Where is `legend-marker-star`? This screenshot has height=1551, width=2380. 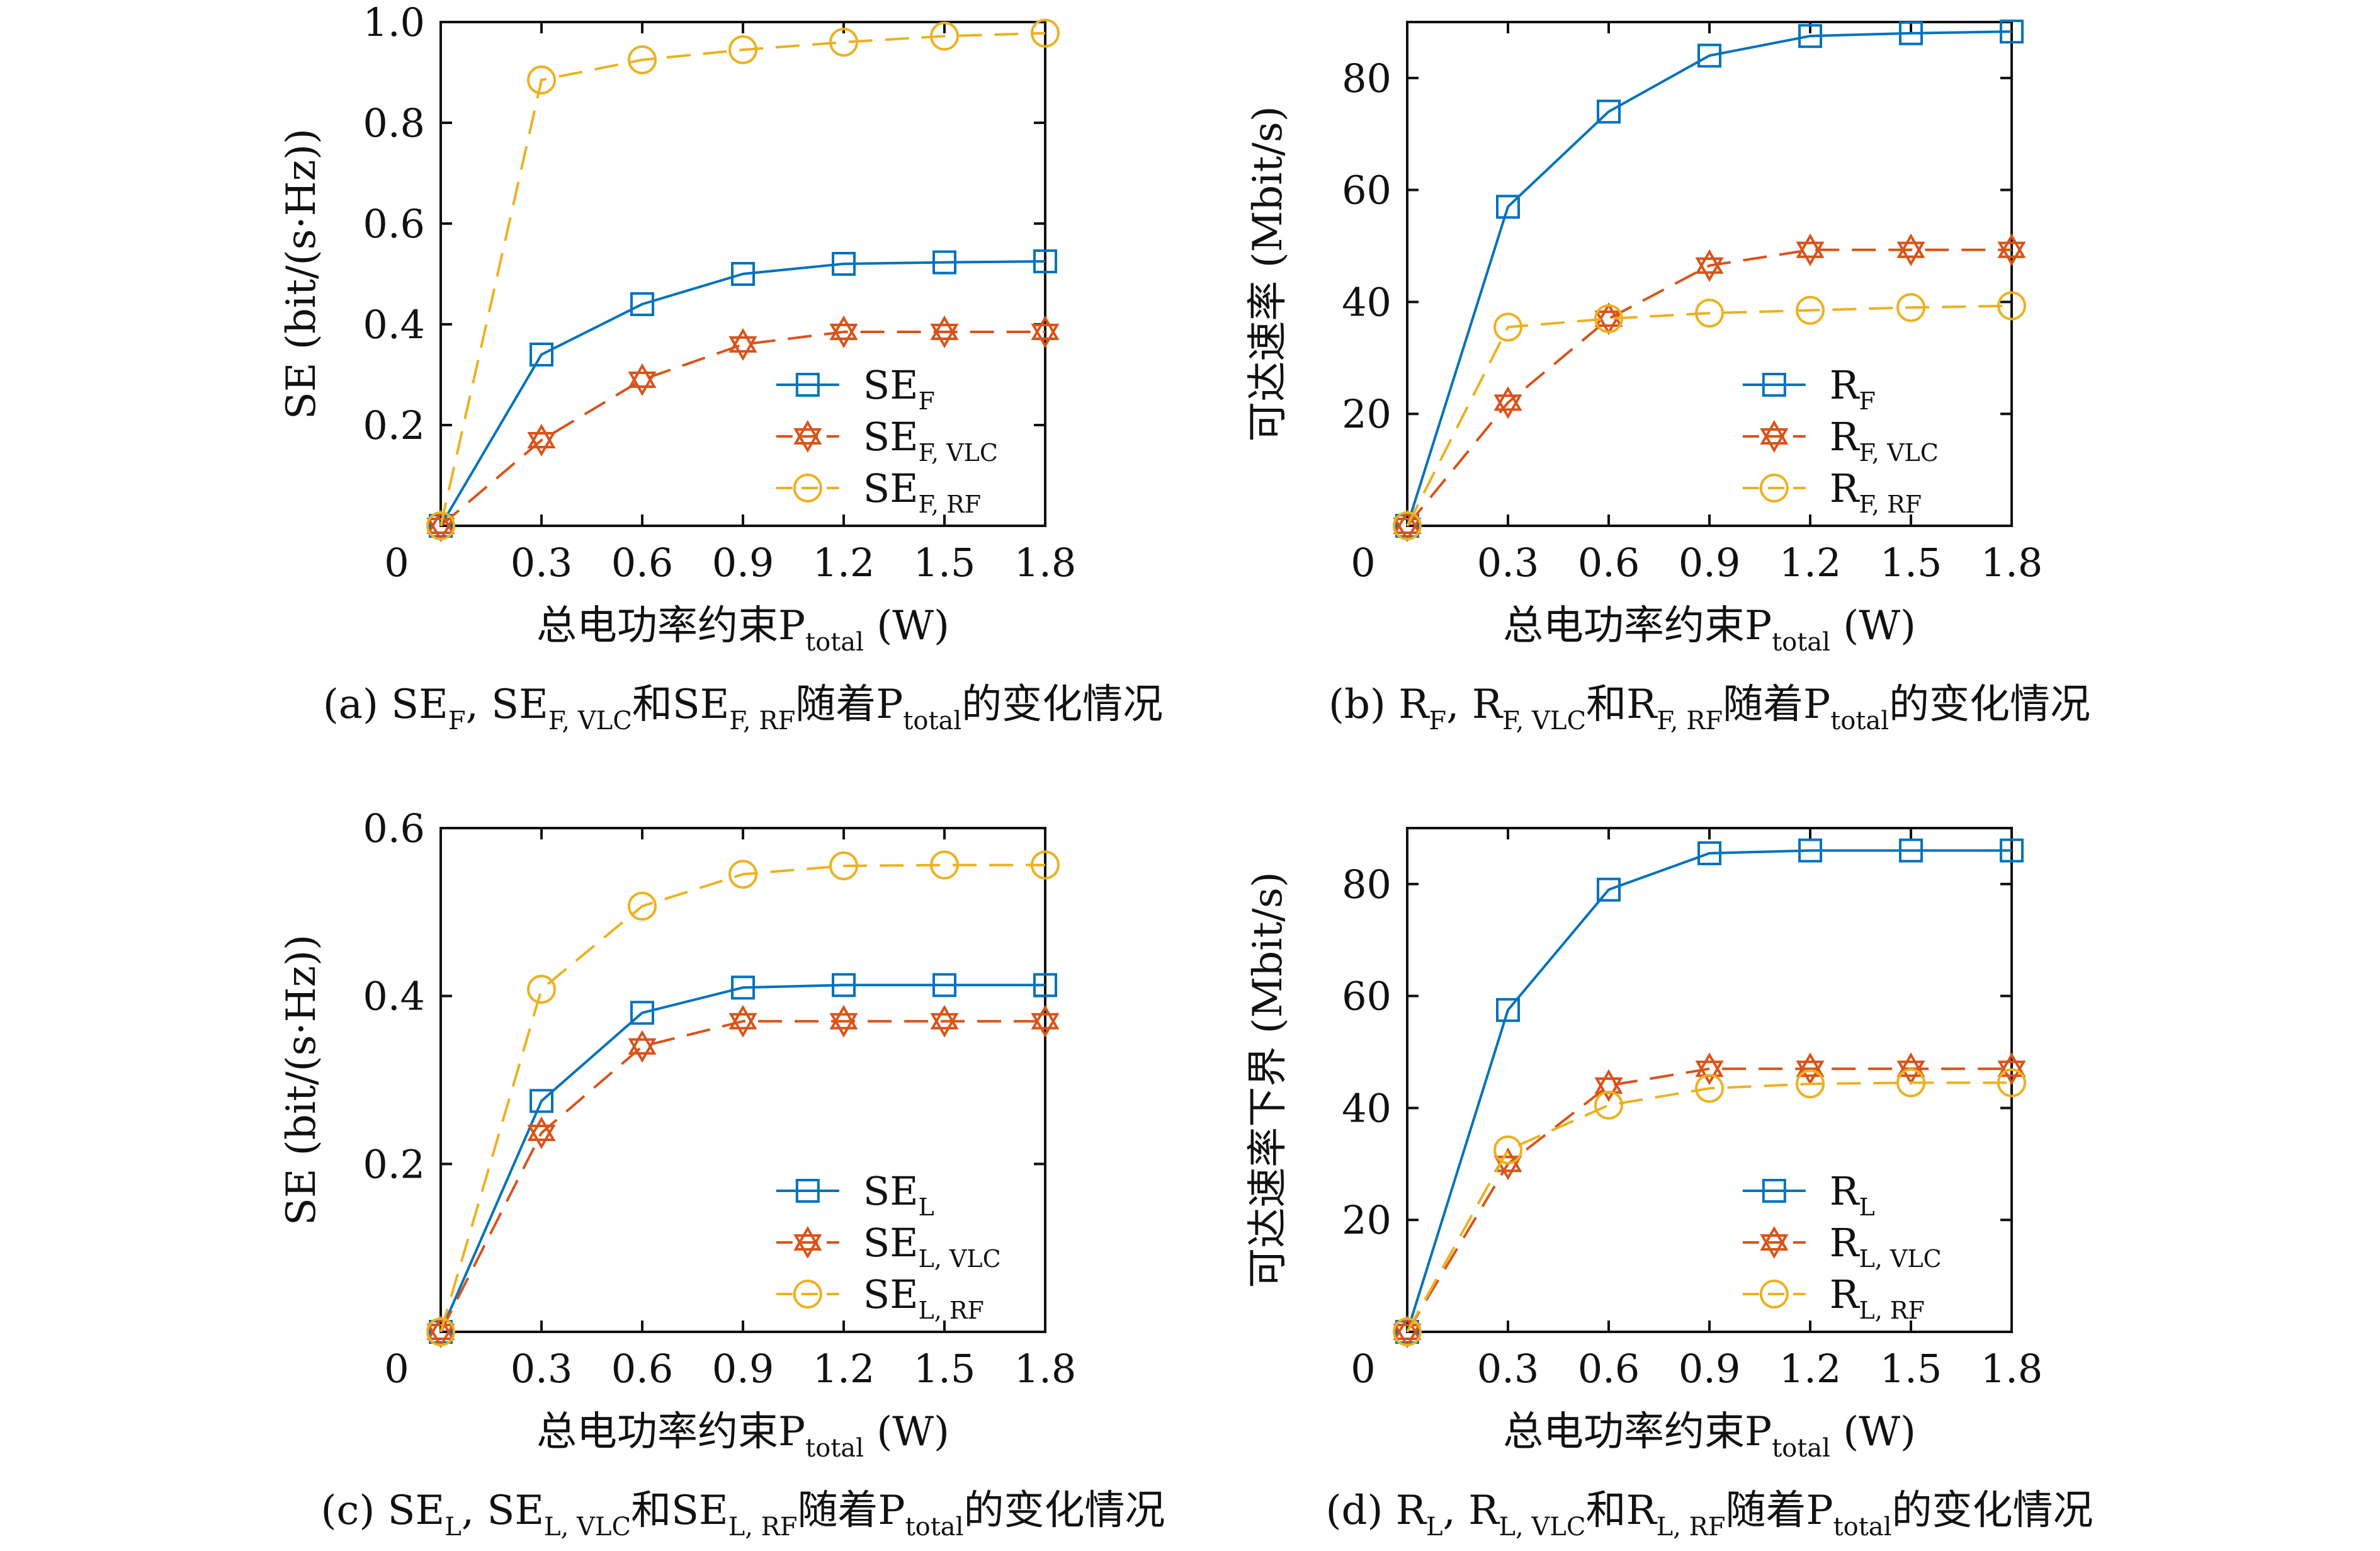 legend-marker-star is located at coordinates (1774, 1242).